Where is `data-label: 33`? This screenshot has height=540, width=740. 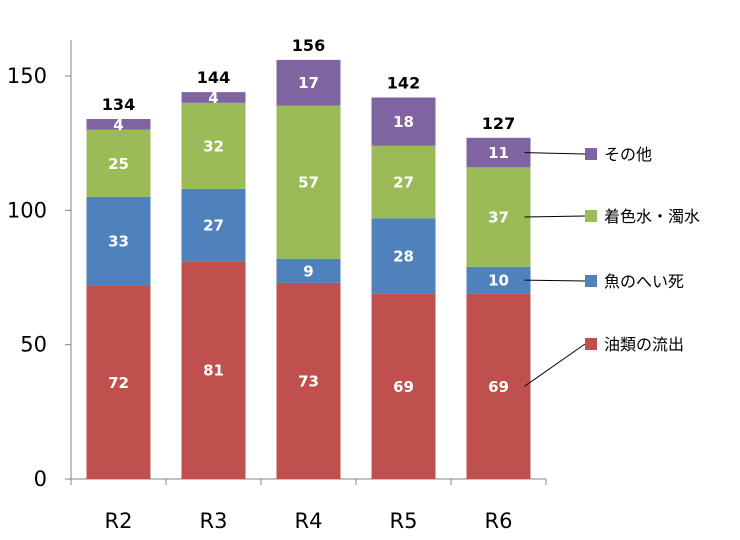 data-label: 33 is located at coordinates (118, 242).